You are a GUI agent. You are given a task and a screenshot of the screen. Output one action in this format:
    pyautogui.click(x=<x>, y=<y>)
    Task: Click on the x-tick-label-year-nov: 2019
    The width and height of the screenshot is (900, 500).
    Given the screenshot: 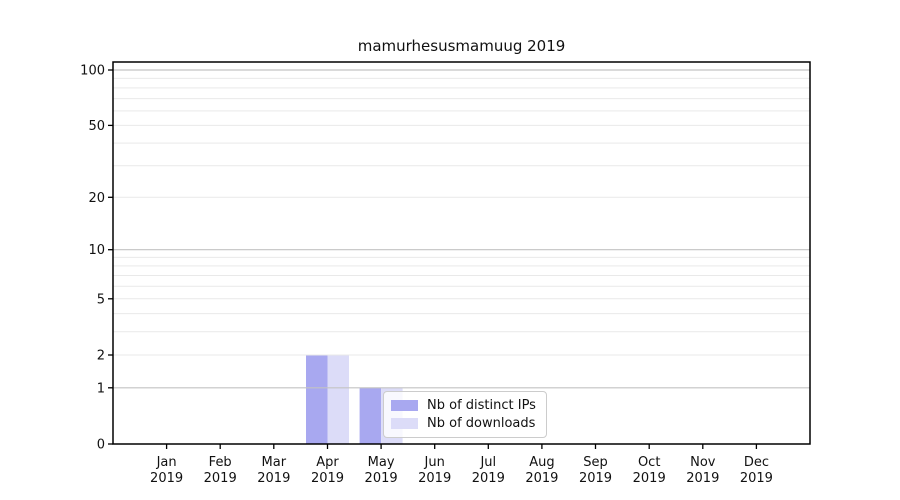 What is the action you would take?
    pyautogui.click(x=702, y=478)
    